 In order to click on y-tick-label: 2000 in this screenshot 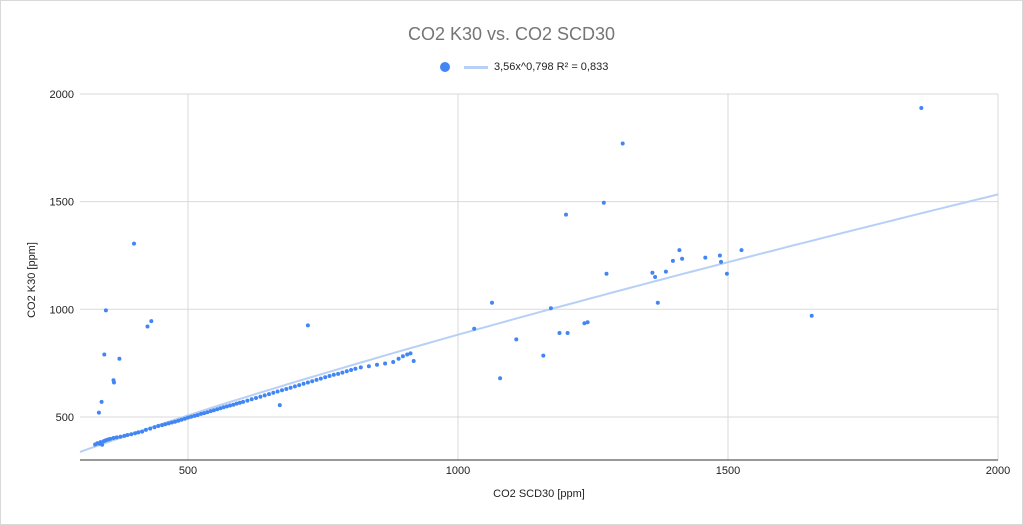, I will do `click(62, 95)`.